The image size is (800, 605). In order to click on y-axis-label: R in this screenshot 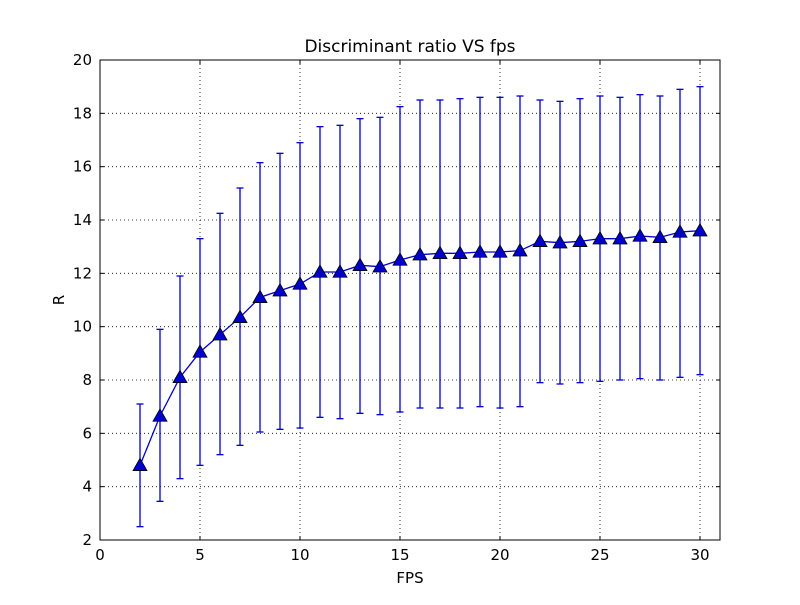, I will do `click(59, 300)`.